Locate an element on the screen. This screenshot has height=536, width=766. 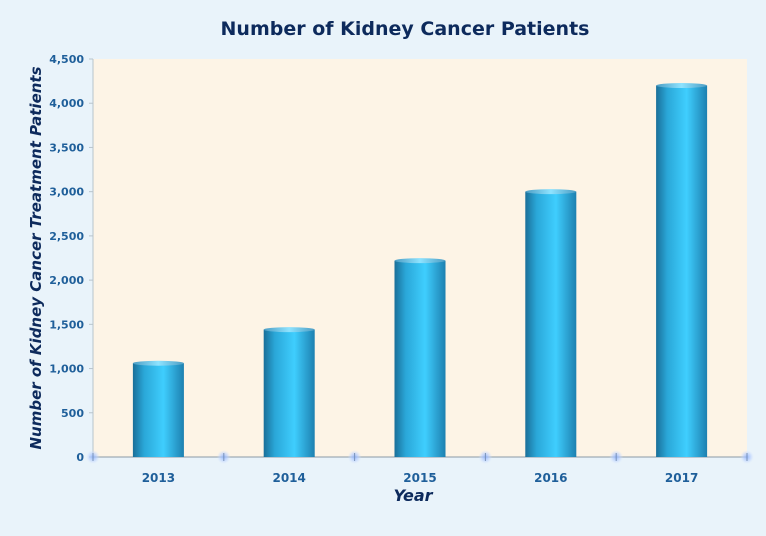
y-tick-label: 500 is located at coordinates (72, 413).